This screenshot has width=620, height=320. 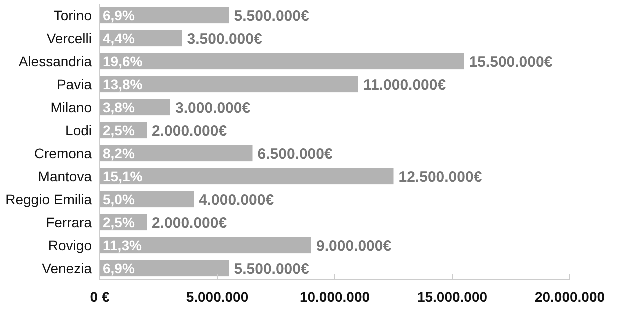 I want to click on annotation: 3,8%, so click(x=119, y=108).